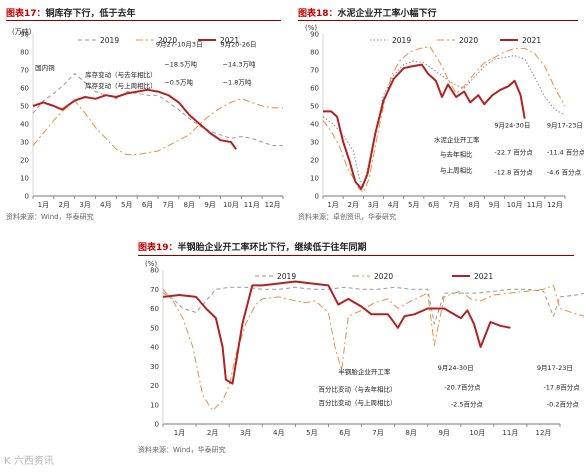 The width and height of the screenshot is (584, 472). I want to click on annotation-text: -17.8百分点, so click(561, 386).